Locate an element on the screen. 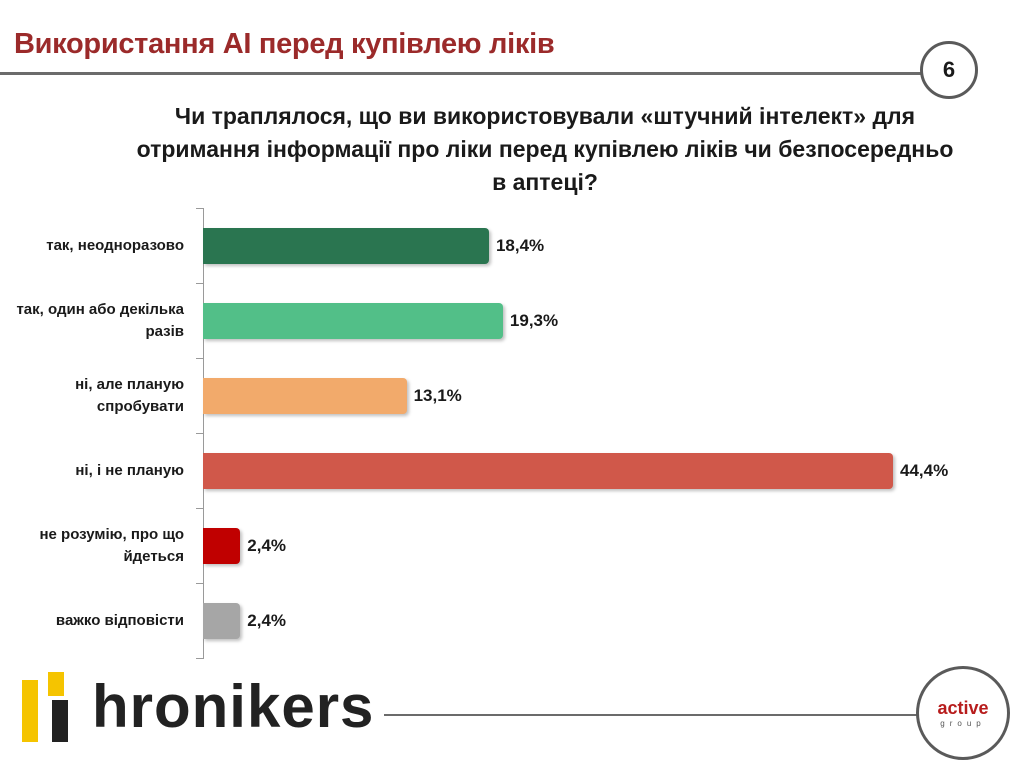 Image resolution: width=1024 pixels, height=768 pixels. page-number-badge: 6 is located at coordinates (949, 70).